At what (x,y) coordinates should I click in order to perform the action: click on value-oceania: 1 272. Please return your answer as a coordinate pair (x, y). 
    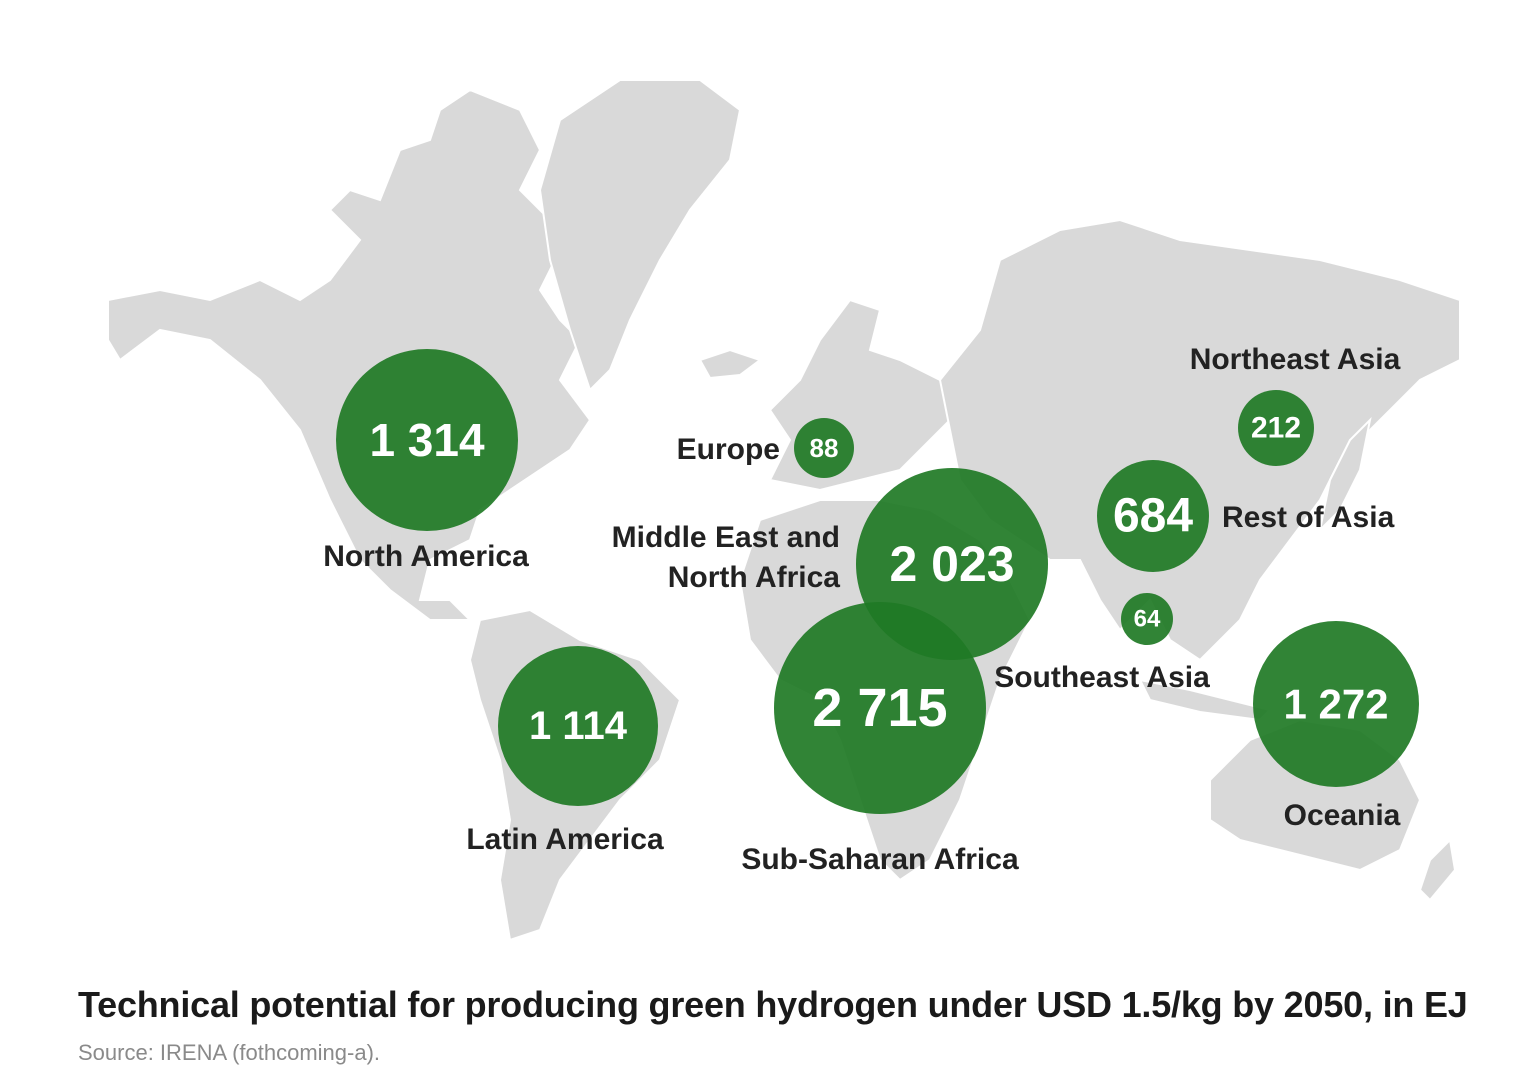
    Looking at the image, I should click on (1335, 704).